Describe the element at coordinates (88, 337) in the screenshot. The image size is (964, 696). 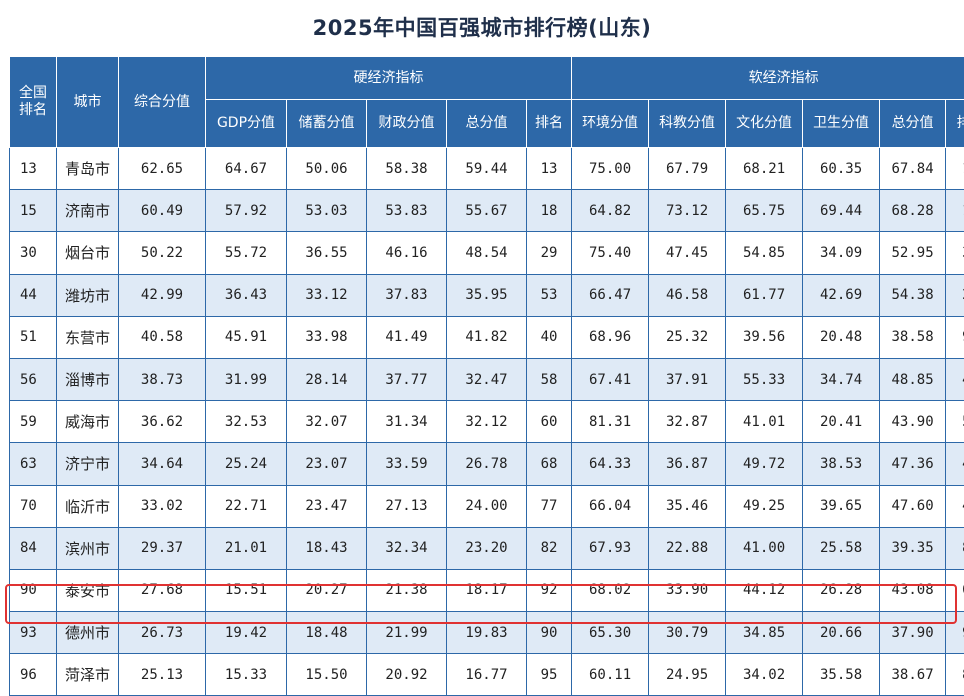
I see `cell-city: 东营市` at that location.